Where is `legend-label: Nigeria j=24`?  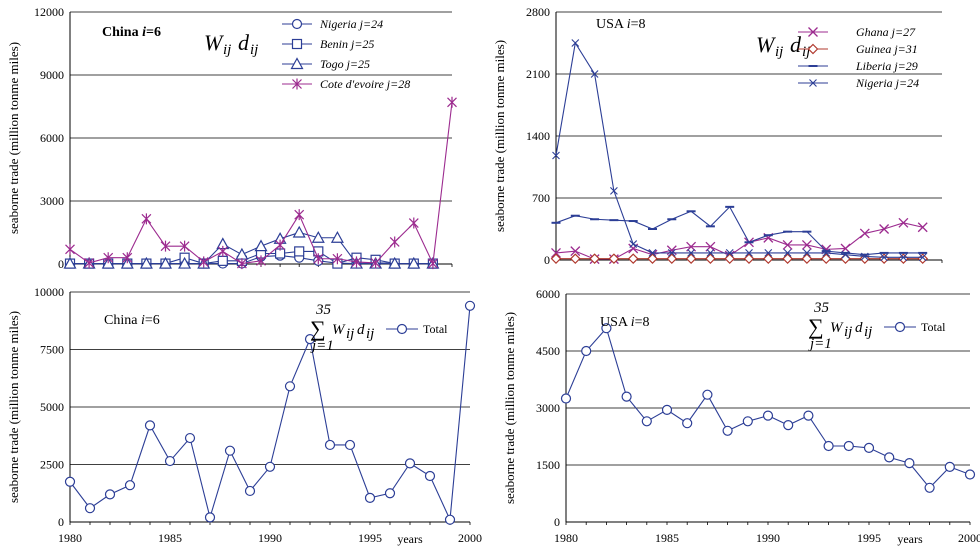
legend-label: Nigeria j=24 is located at coordinates (887, 83).